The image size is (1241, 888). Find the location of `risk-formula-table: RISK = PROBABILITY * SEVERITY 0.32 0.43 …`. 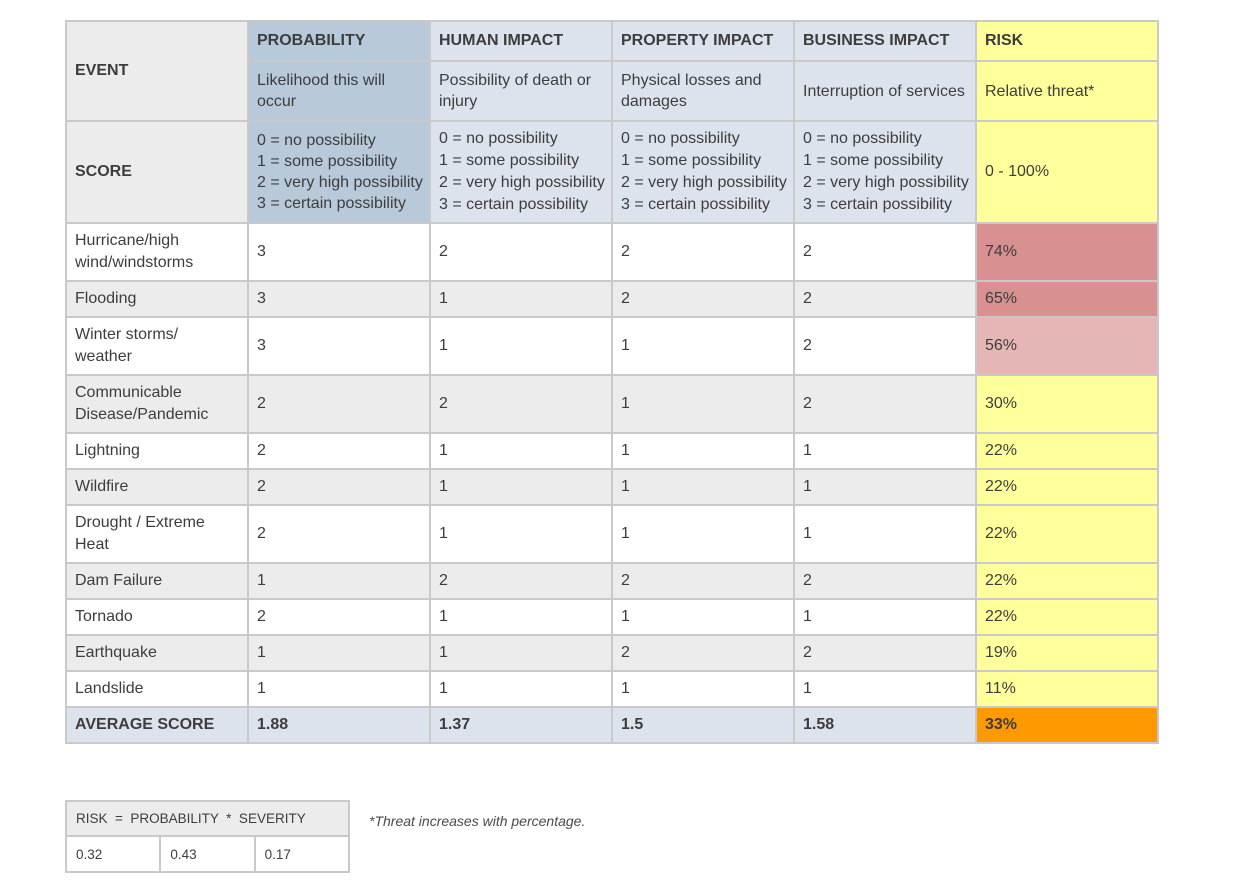

risk-formula-table: RISK = PROBABILITY * SEVERITY 0.32 0.43 … is located at coordinates (207, 836).